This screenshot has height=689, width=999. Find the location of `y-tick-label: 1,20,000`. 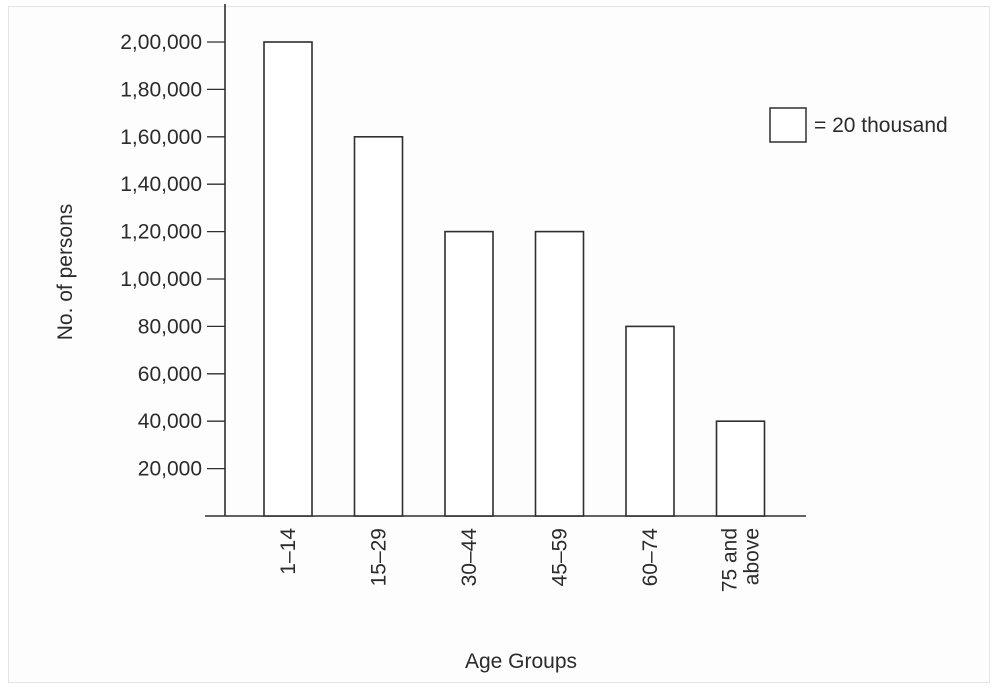

y-tick-label: 1,20,000 is located at coordinates (161, 232).